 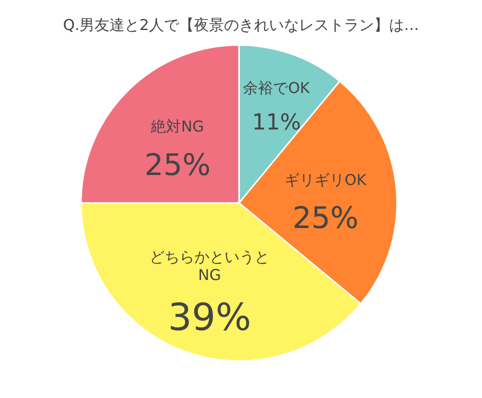 I want to click on slice-label: 絶対NG, so click(x=177, y=127).